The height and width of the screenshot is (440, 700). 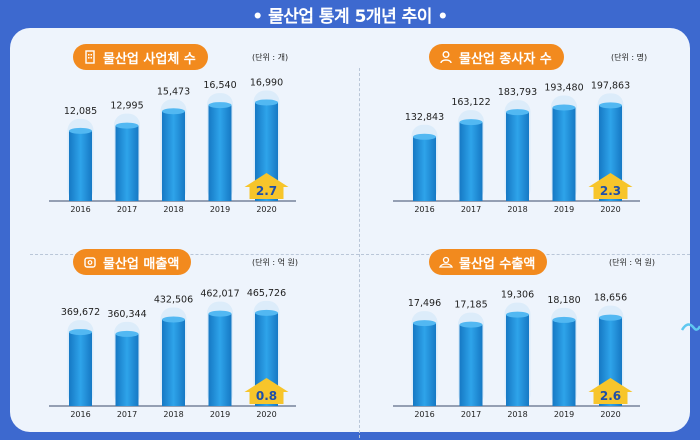 What do you see at coordinates (610, 298) in the screenshot?
I see `data-label: 18,656` at bounding box center [610, 298].